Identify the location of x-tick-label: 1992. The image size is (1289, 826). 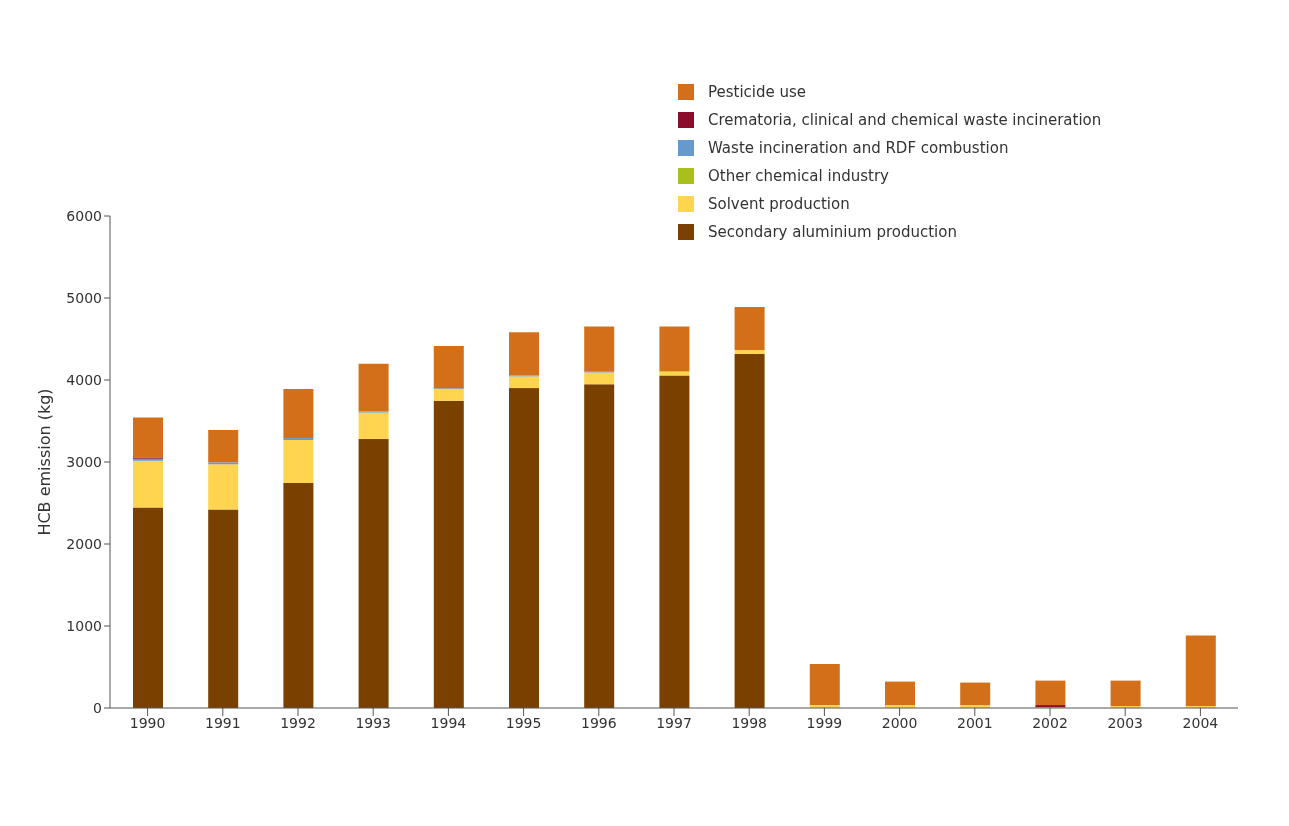
(298, 722).